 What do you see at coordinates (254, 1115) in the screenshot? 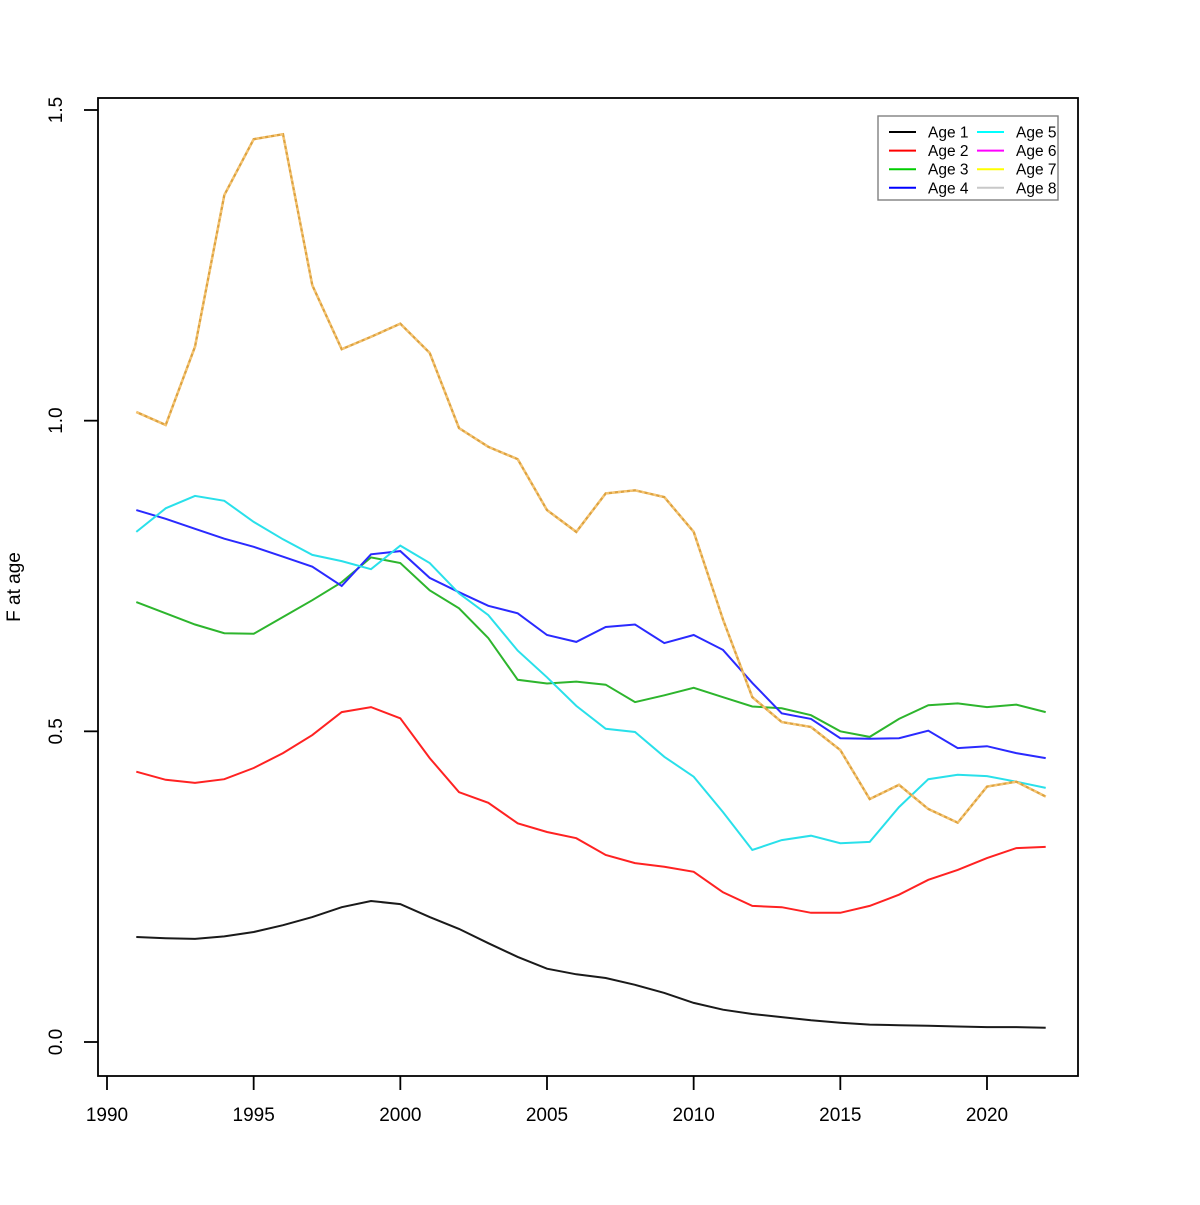
I see `x-tick-label: 1995` at bounding box center [254, 1115].